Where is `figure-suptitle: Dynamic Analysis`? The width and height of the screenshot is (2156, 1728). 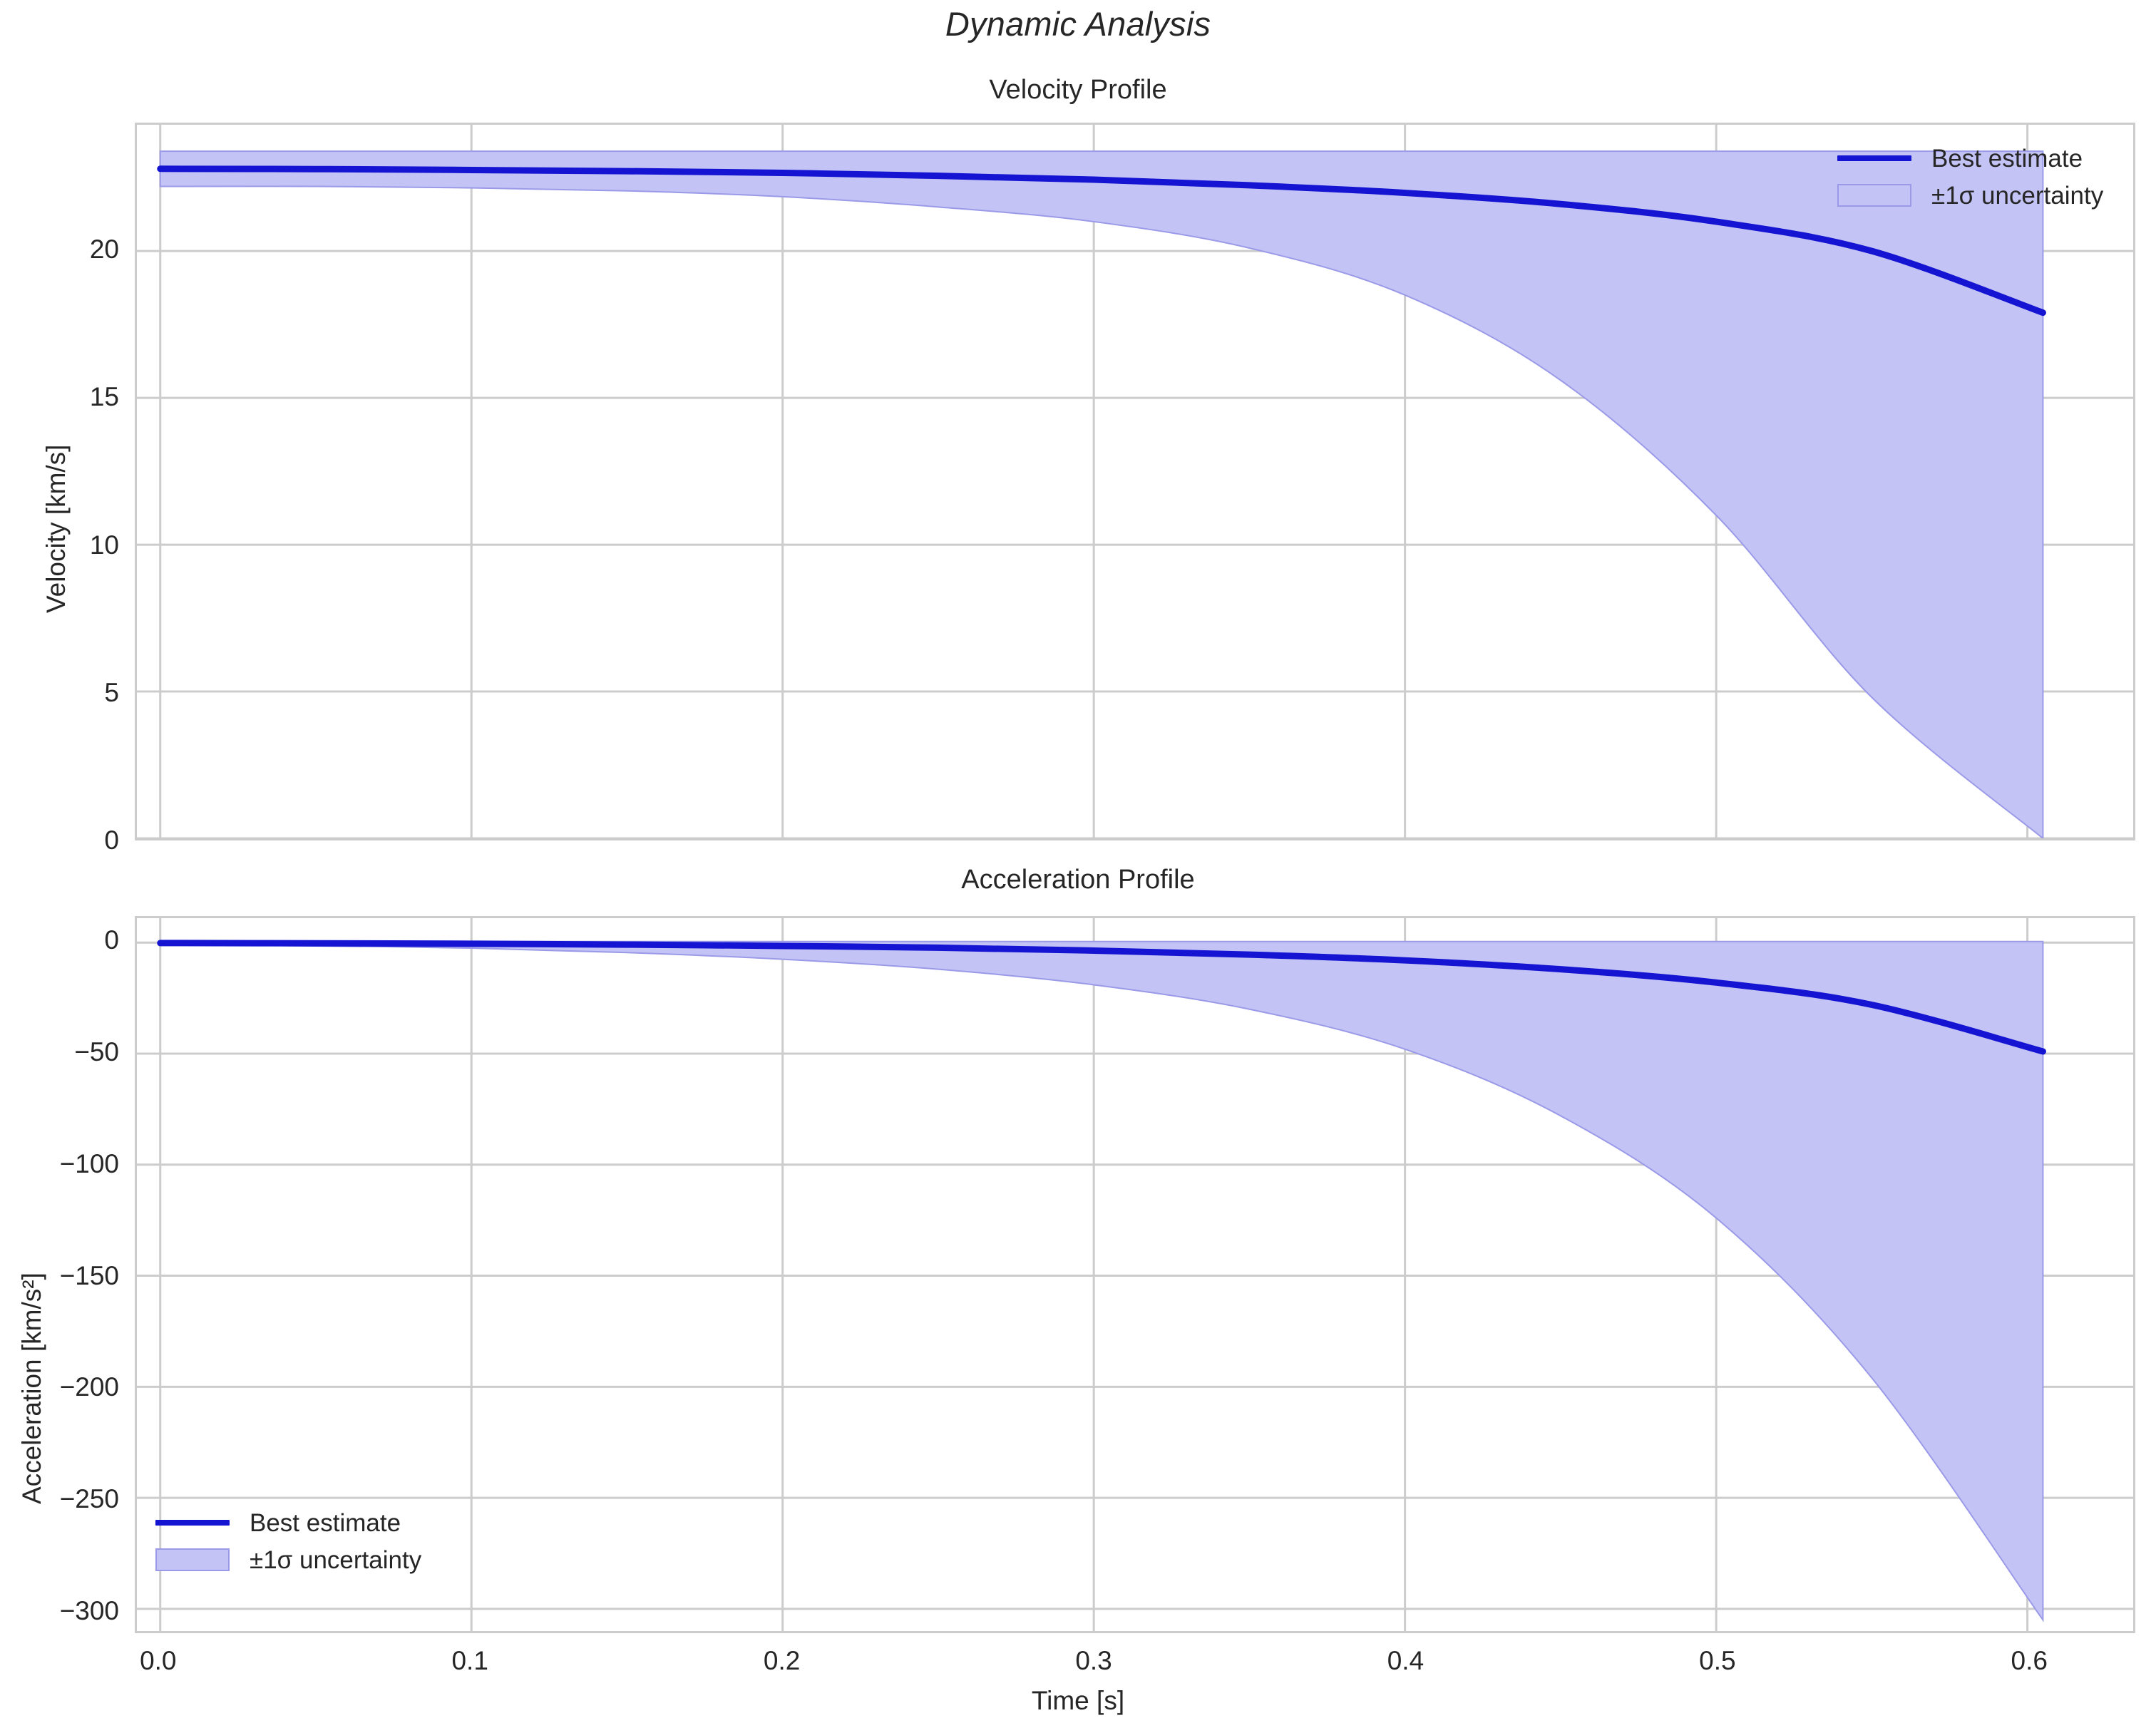 figure-suptitle: Dynamic Analysis is located at coordinates (1078, 24).